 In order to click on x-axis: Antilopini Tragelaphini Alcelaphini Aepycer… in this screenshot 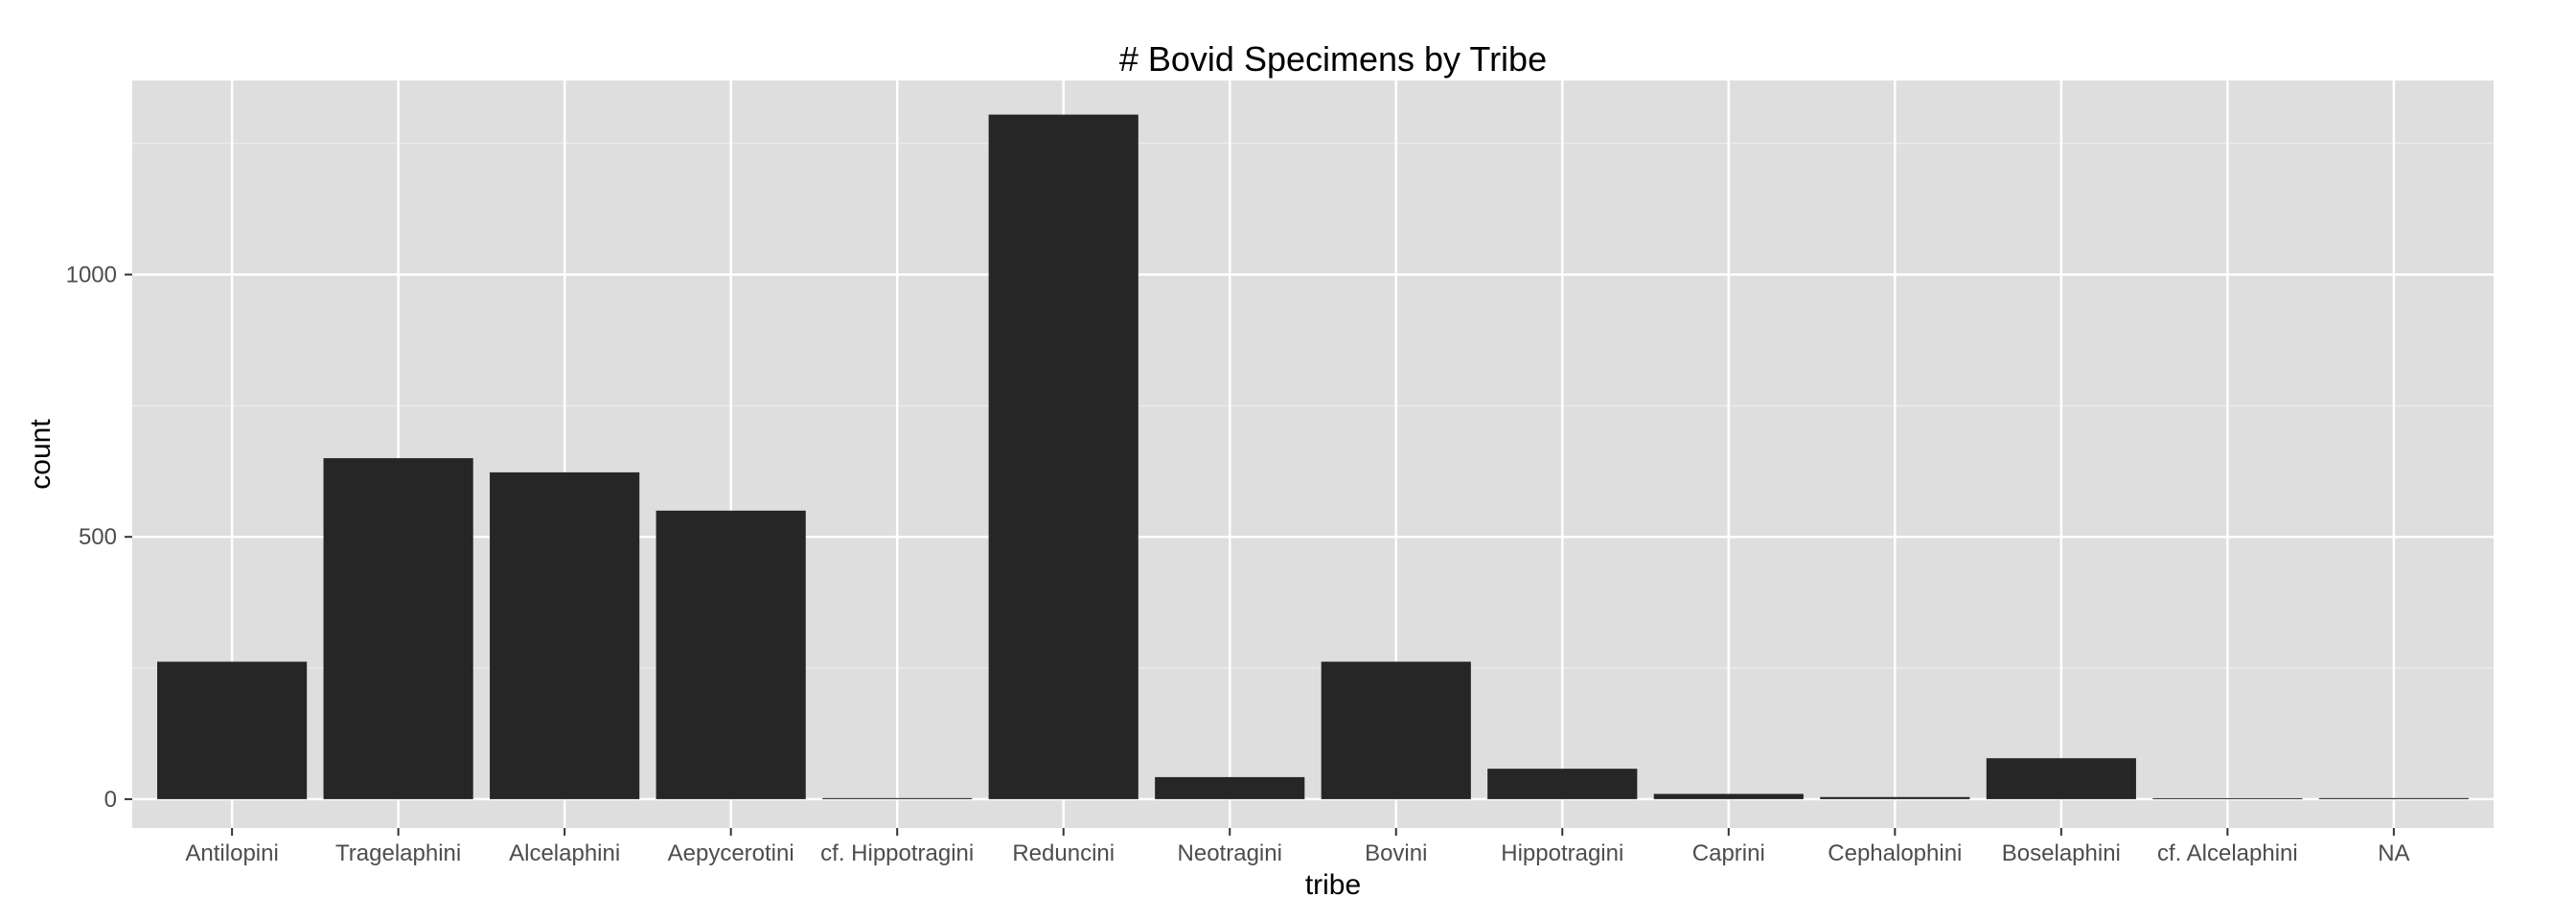, I will do `click(1297, 847)`.